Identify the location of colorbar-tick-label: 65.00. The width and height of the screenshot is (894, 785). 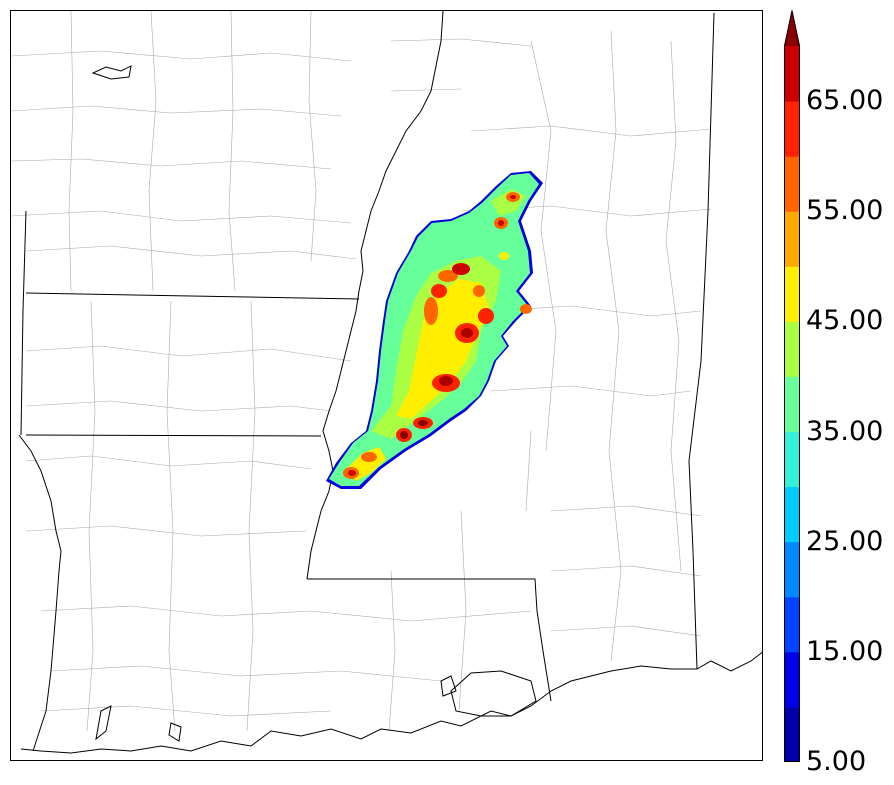
(845, 101).